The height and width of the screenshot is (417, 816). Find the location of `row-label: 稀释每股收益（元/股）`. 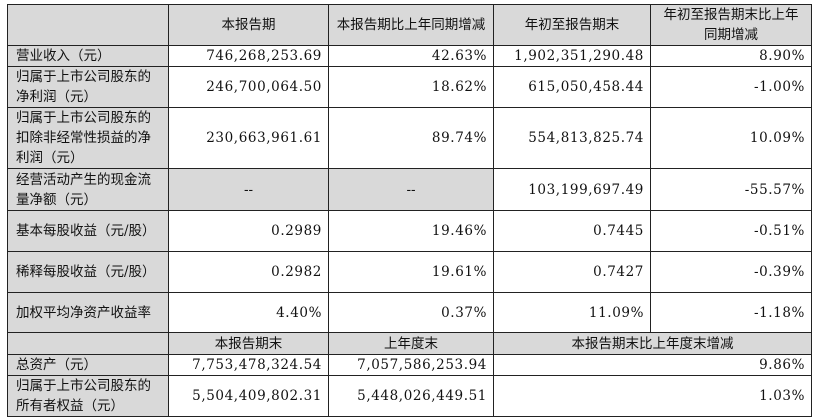

row-label: 稀释每股收益（元/股） is located at coordinates (88, 272).